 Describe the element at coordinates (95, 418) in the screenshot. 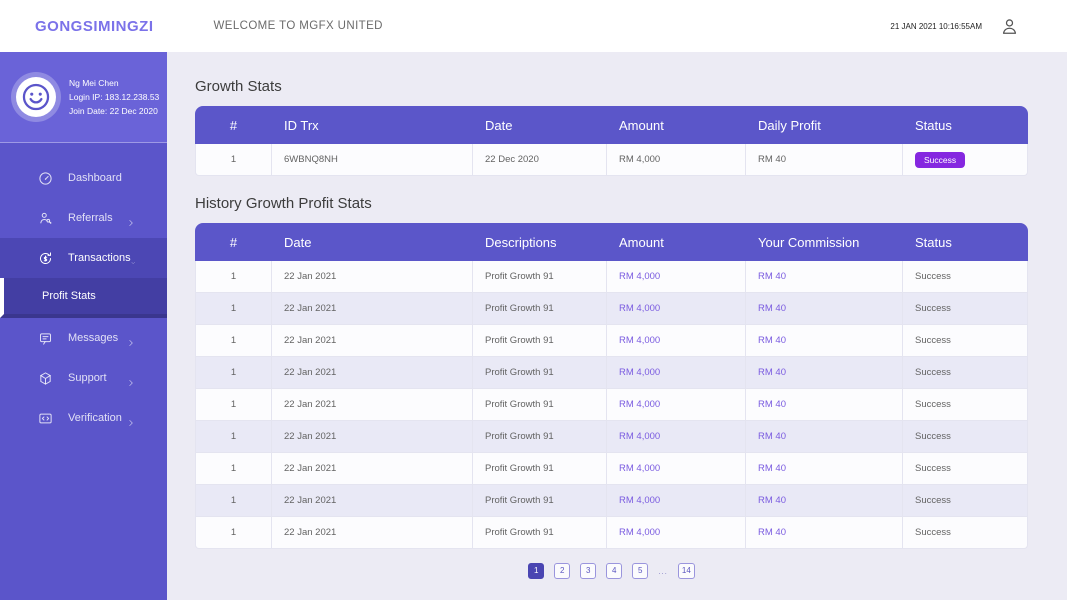

I see `sidebar-item-label: Verification` at that location.